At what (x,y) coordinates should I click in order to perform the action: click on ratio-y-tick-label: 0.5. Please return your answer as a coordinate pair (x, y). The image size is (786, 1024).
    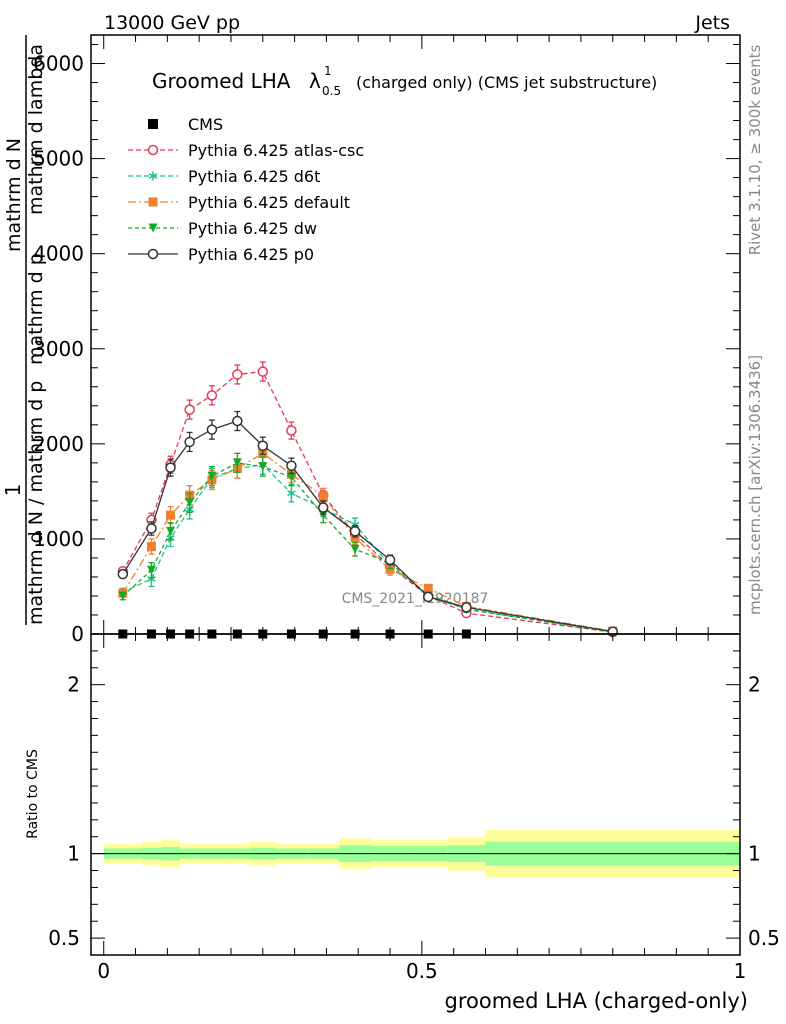
    Looking at the image, I should click on (64, 938).